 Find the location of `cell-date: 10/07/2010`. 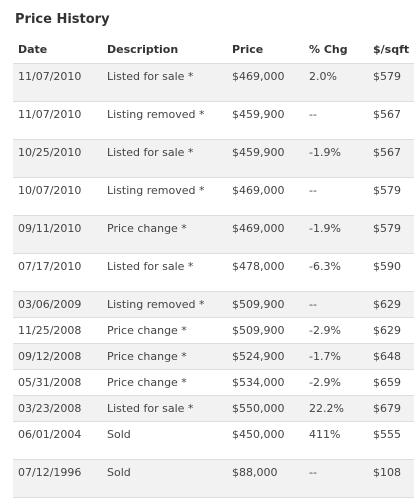

cell-date: 10/07/2010 is located at coordinates (57, 196).